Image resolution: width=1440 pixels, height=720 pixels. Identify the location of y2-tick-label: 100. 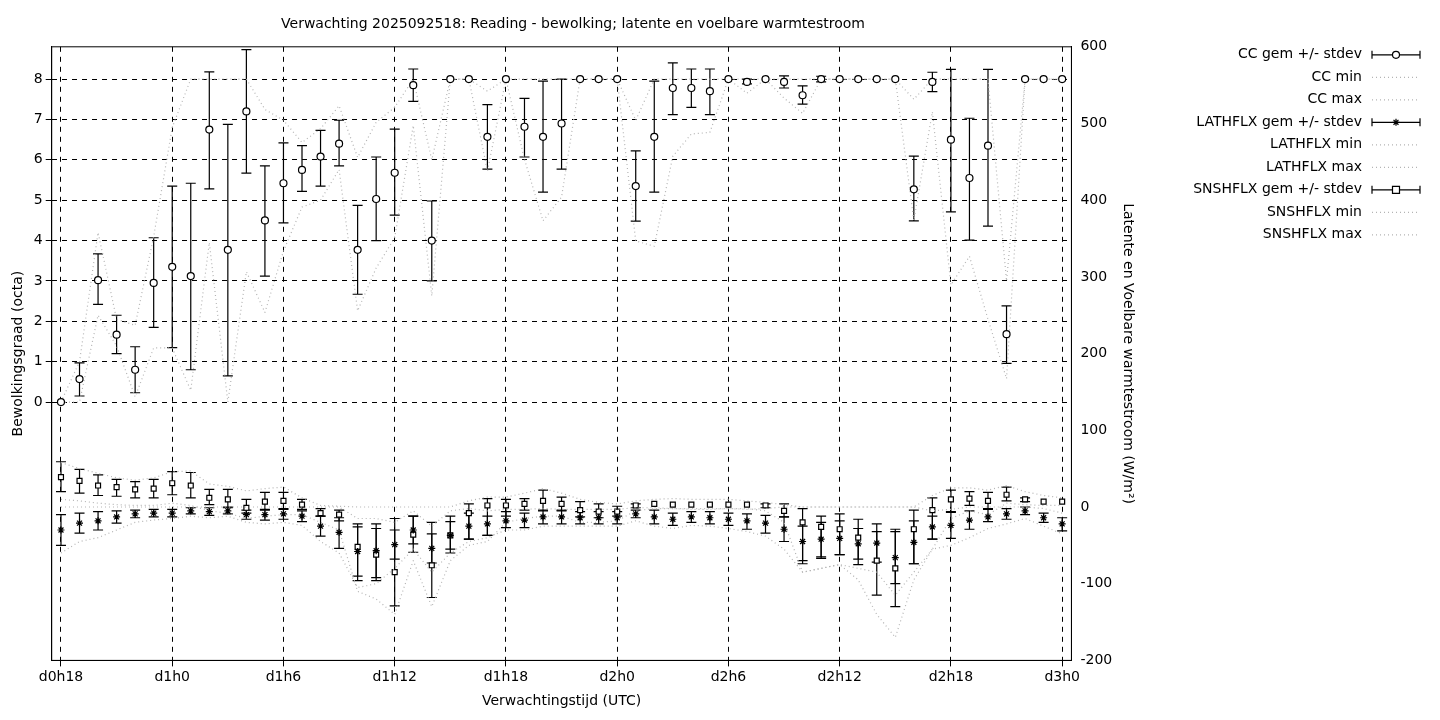
(1094, 428).